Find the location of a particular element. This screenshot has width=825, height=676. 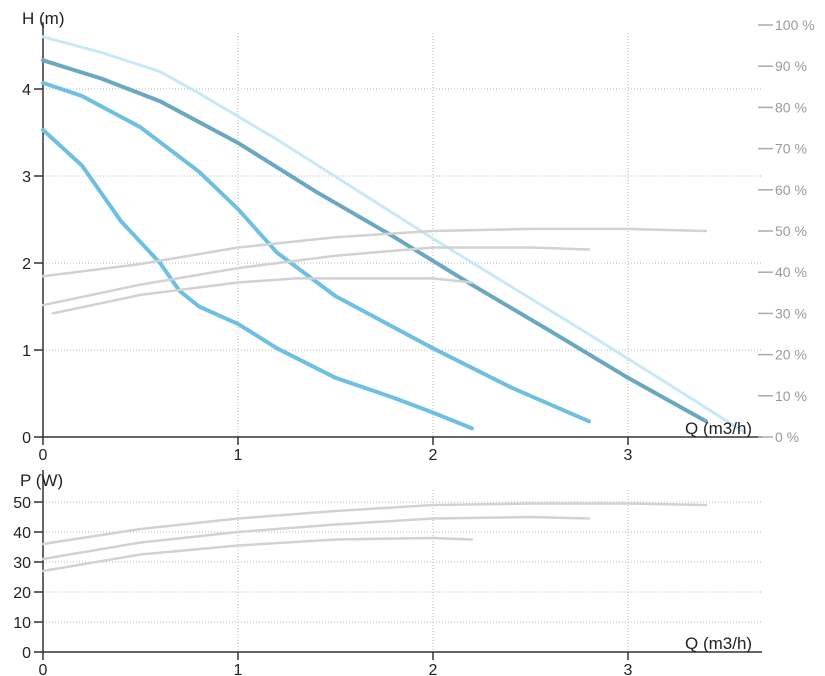

y-tick-label: 4 is located at coordinates (26, 90).